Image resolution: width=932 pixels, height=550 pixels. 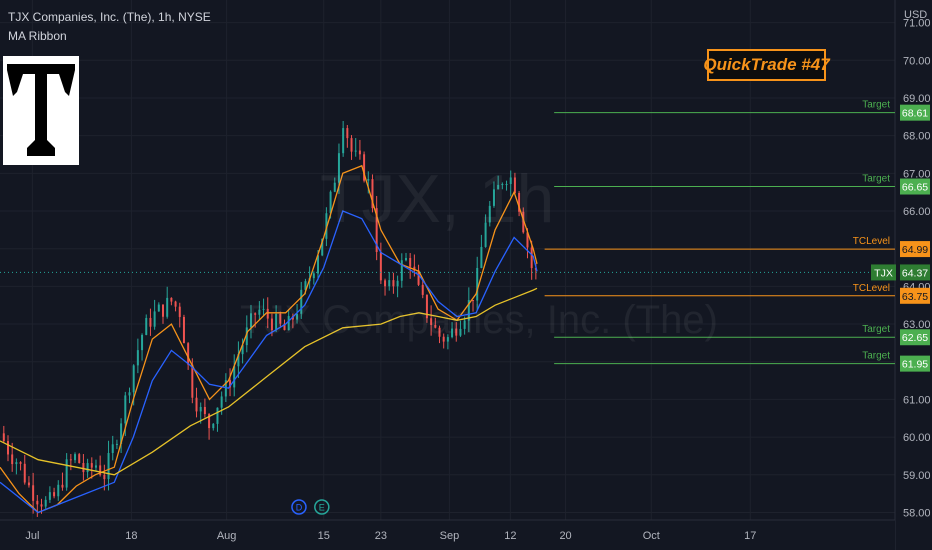 I want to click on price-tick-label: 59.00, so click(x=917, y=476).